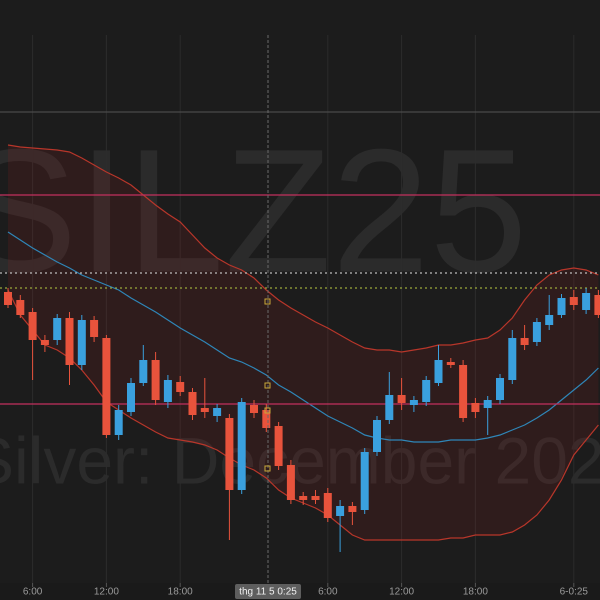 The image size is (600, 600). What do you see at coordinates (300, 460) in the screenshot?
I see `watermark-name: Silver: December 2025` at bounding box center [300, 460].